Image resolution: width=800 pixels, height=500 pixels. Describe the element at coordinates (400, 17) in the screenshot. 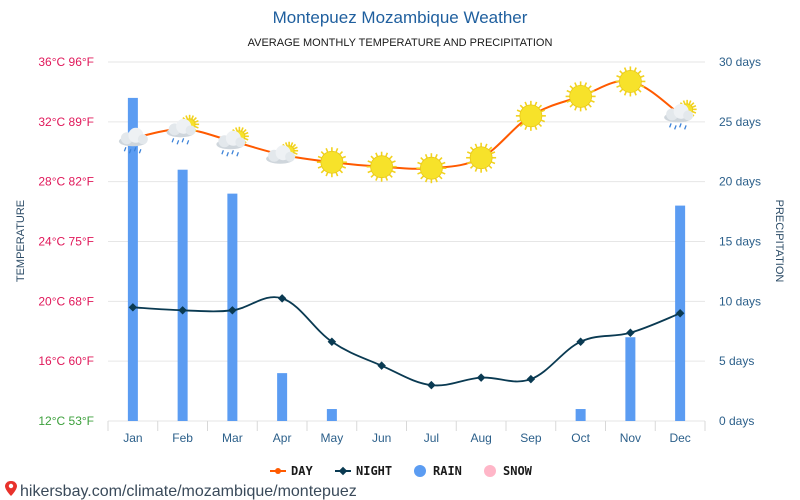

I see `chart-title: Montepuez Mozambique Weather` at that location.